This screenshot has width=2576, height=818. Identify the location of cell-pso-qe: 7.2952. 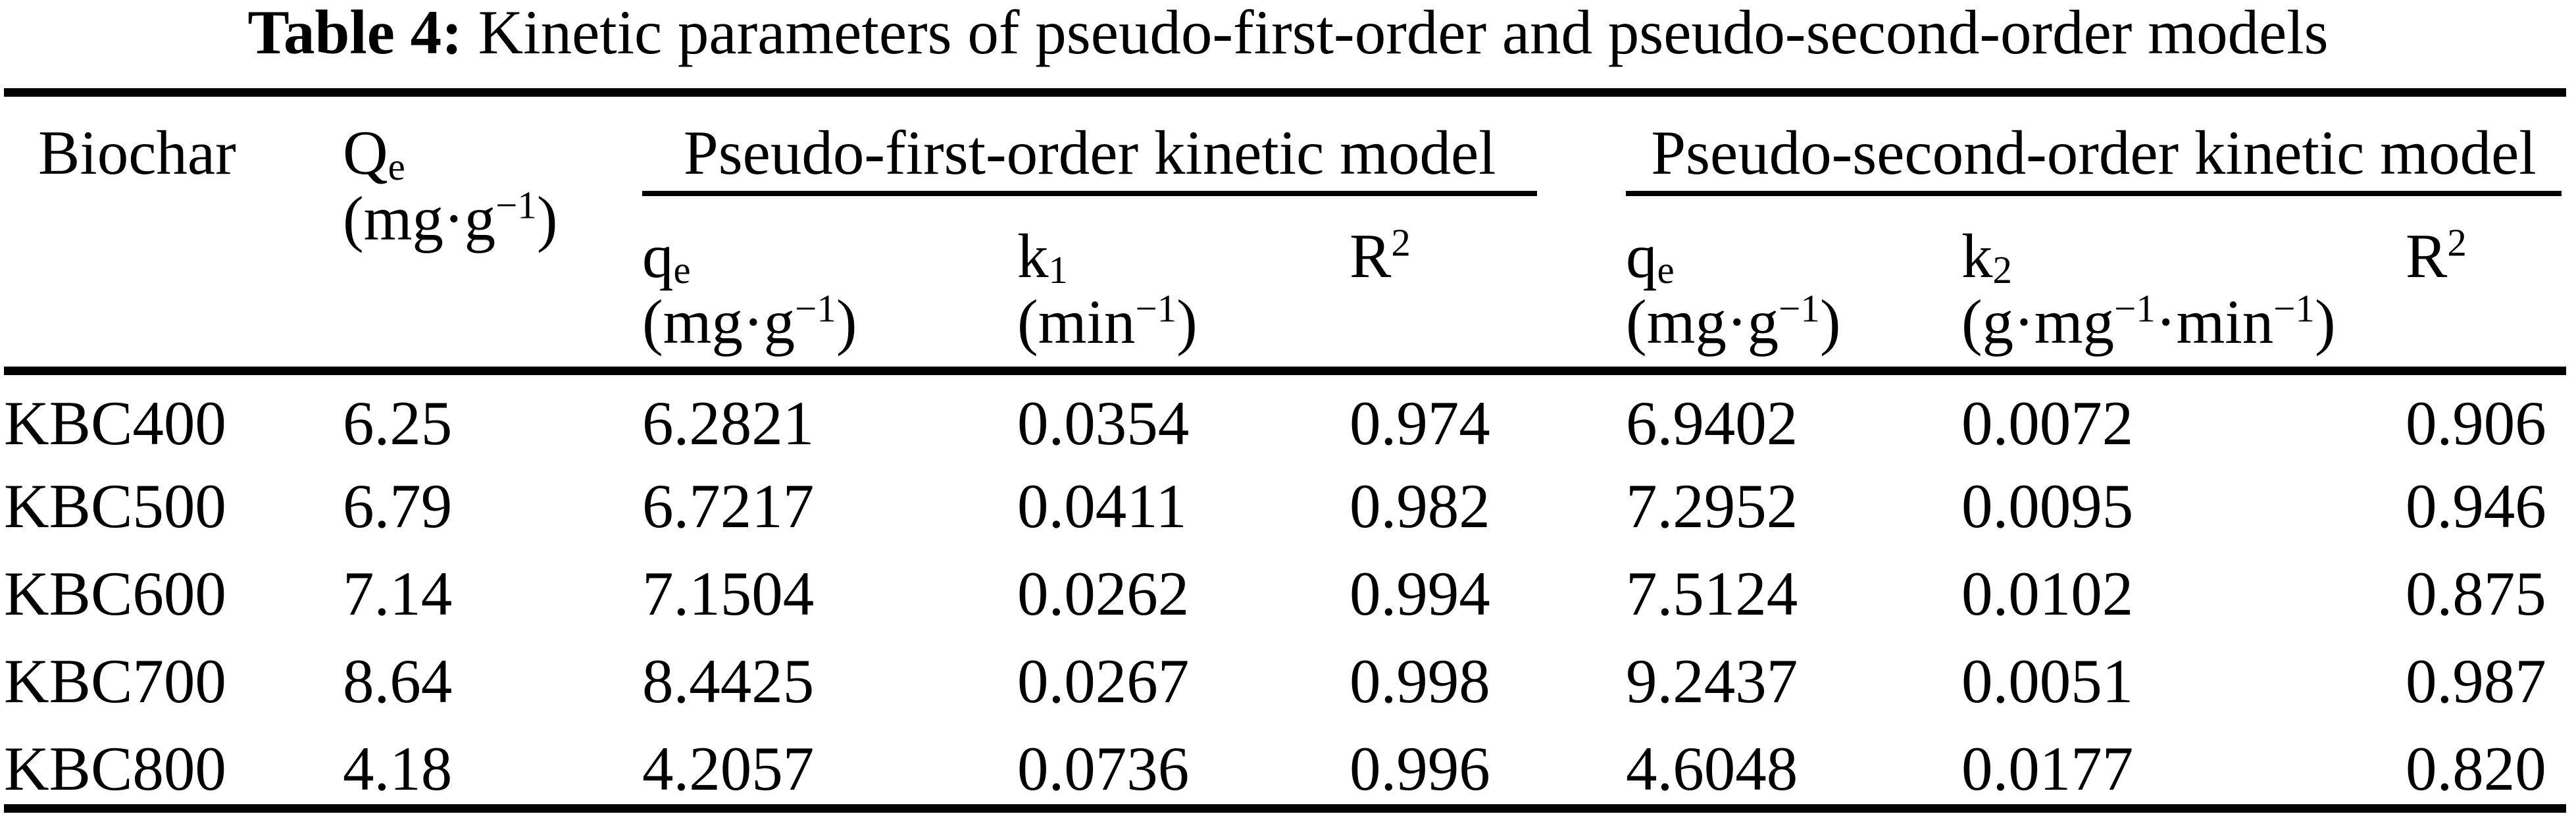
(1712, 506).